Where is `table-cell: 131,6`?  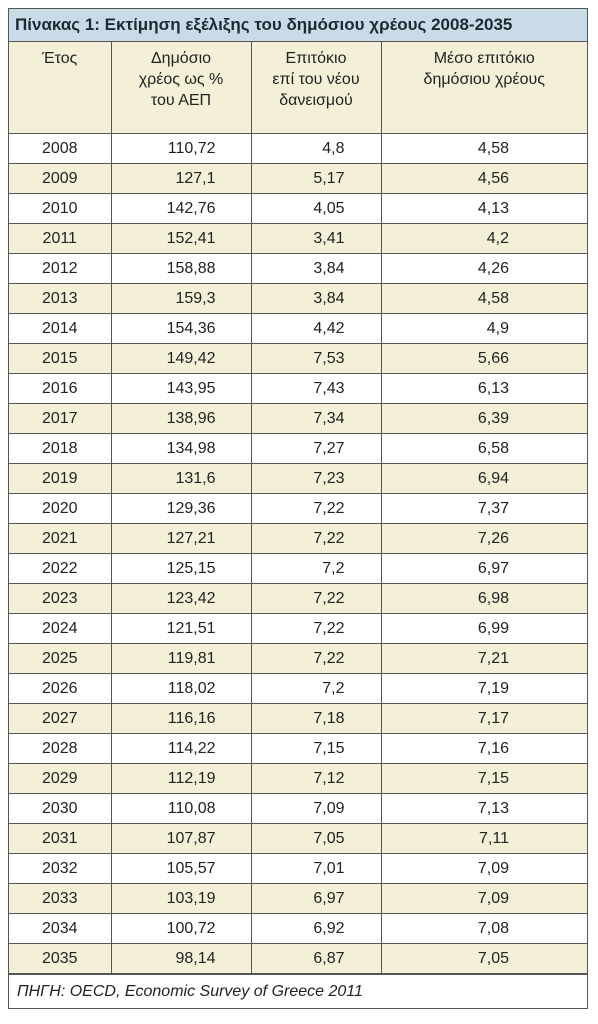
table-cell: 131,6 is located at coordinates (181, 478).